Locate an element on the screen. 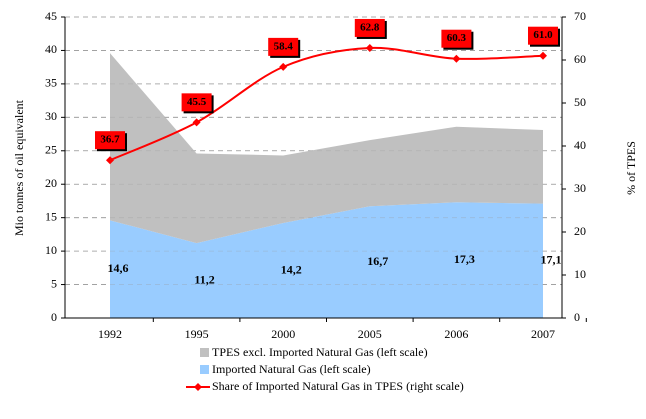 This screenshot has height=419, width=646. y2-tick-label: 30 is located at coordinates (580, 188).